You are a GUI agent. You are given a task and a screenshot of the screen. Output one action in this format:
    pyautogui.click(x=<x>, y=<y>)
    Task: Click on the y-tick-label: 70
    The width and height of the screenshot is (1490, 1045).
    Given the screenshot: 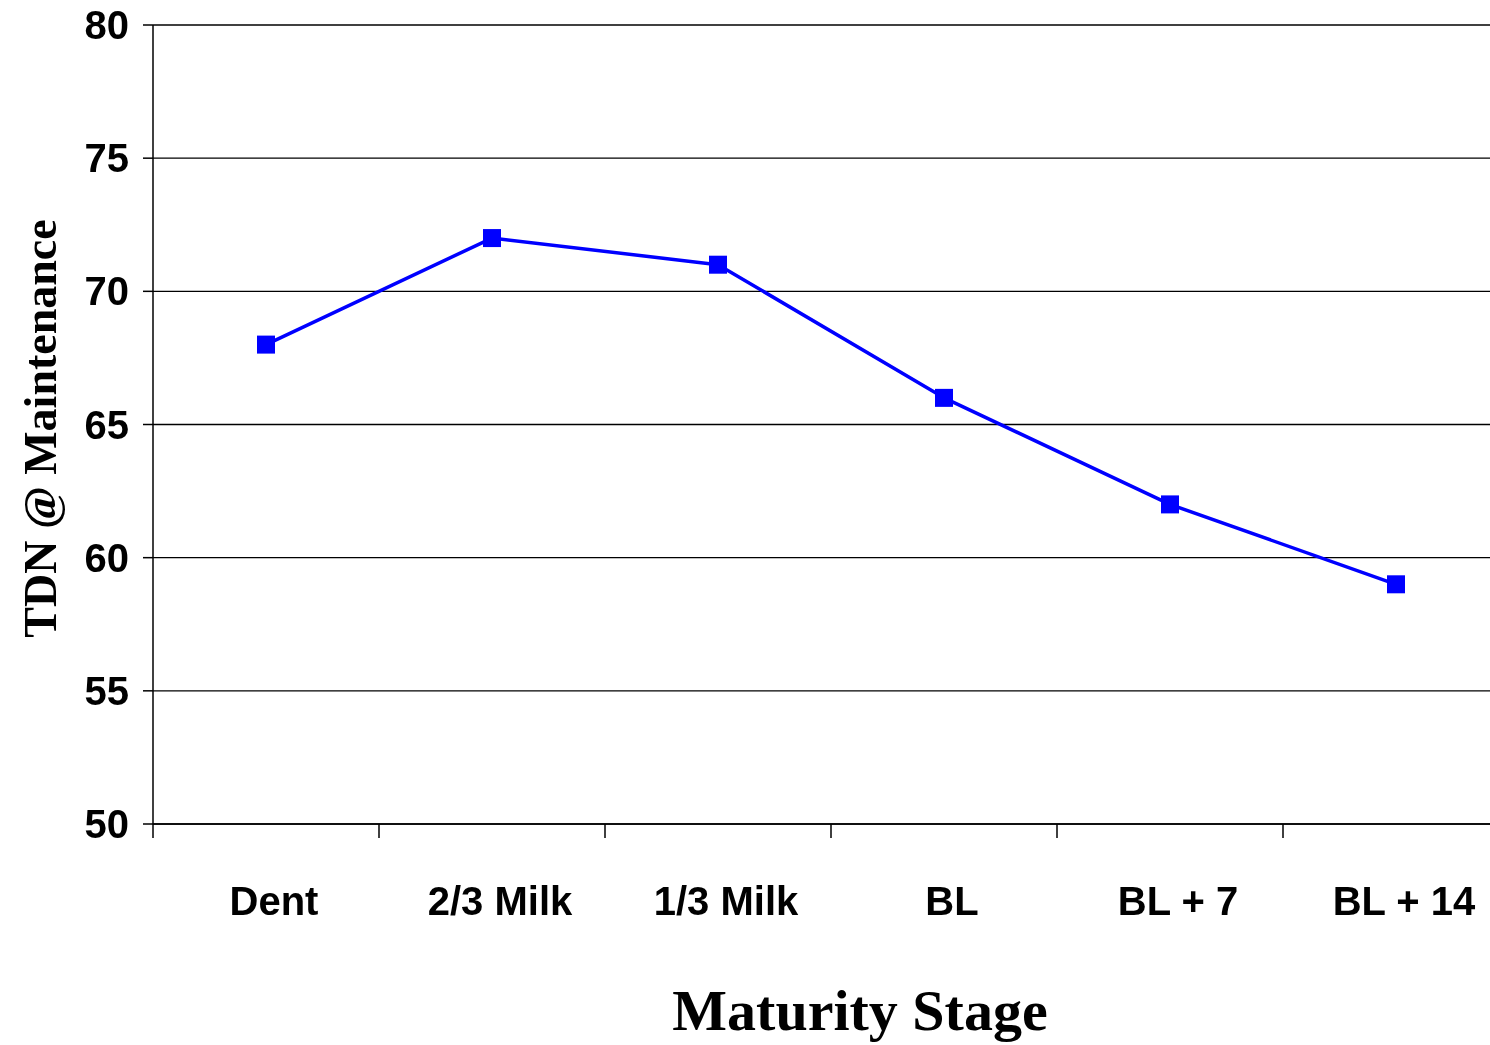 What is the action you would take?
    pyautogui.click(x=106, y=291)
    